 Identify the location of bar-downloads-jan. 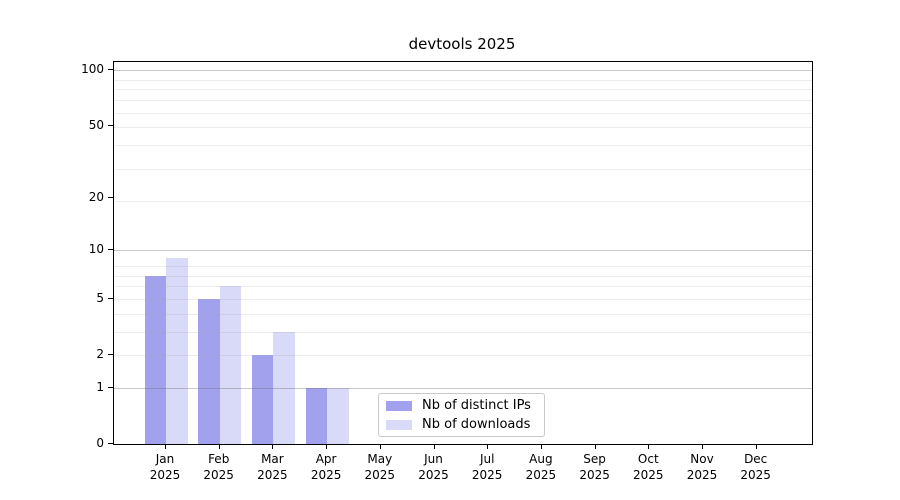
(177, 350).